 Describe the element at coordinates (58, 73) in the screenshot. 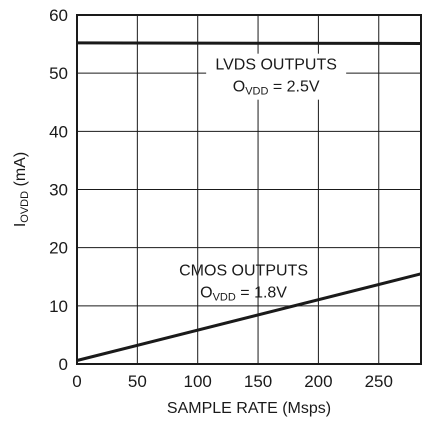

I see `y-tick-label: 50` at that location.